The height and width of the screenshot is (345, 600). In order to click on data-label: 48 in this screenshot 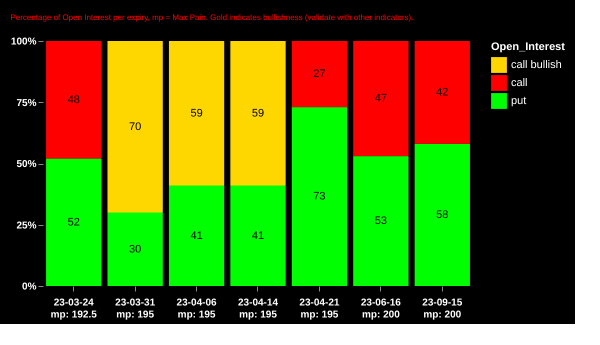, I will do `click(74, 100)`.